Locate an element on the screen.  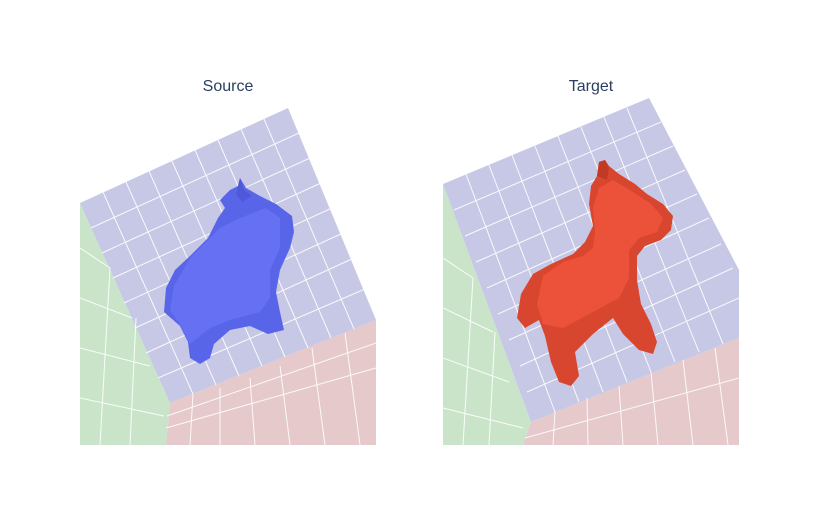
target-title: Target is located at coordinates (591, 86).